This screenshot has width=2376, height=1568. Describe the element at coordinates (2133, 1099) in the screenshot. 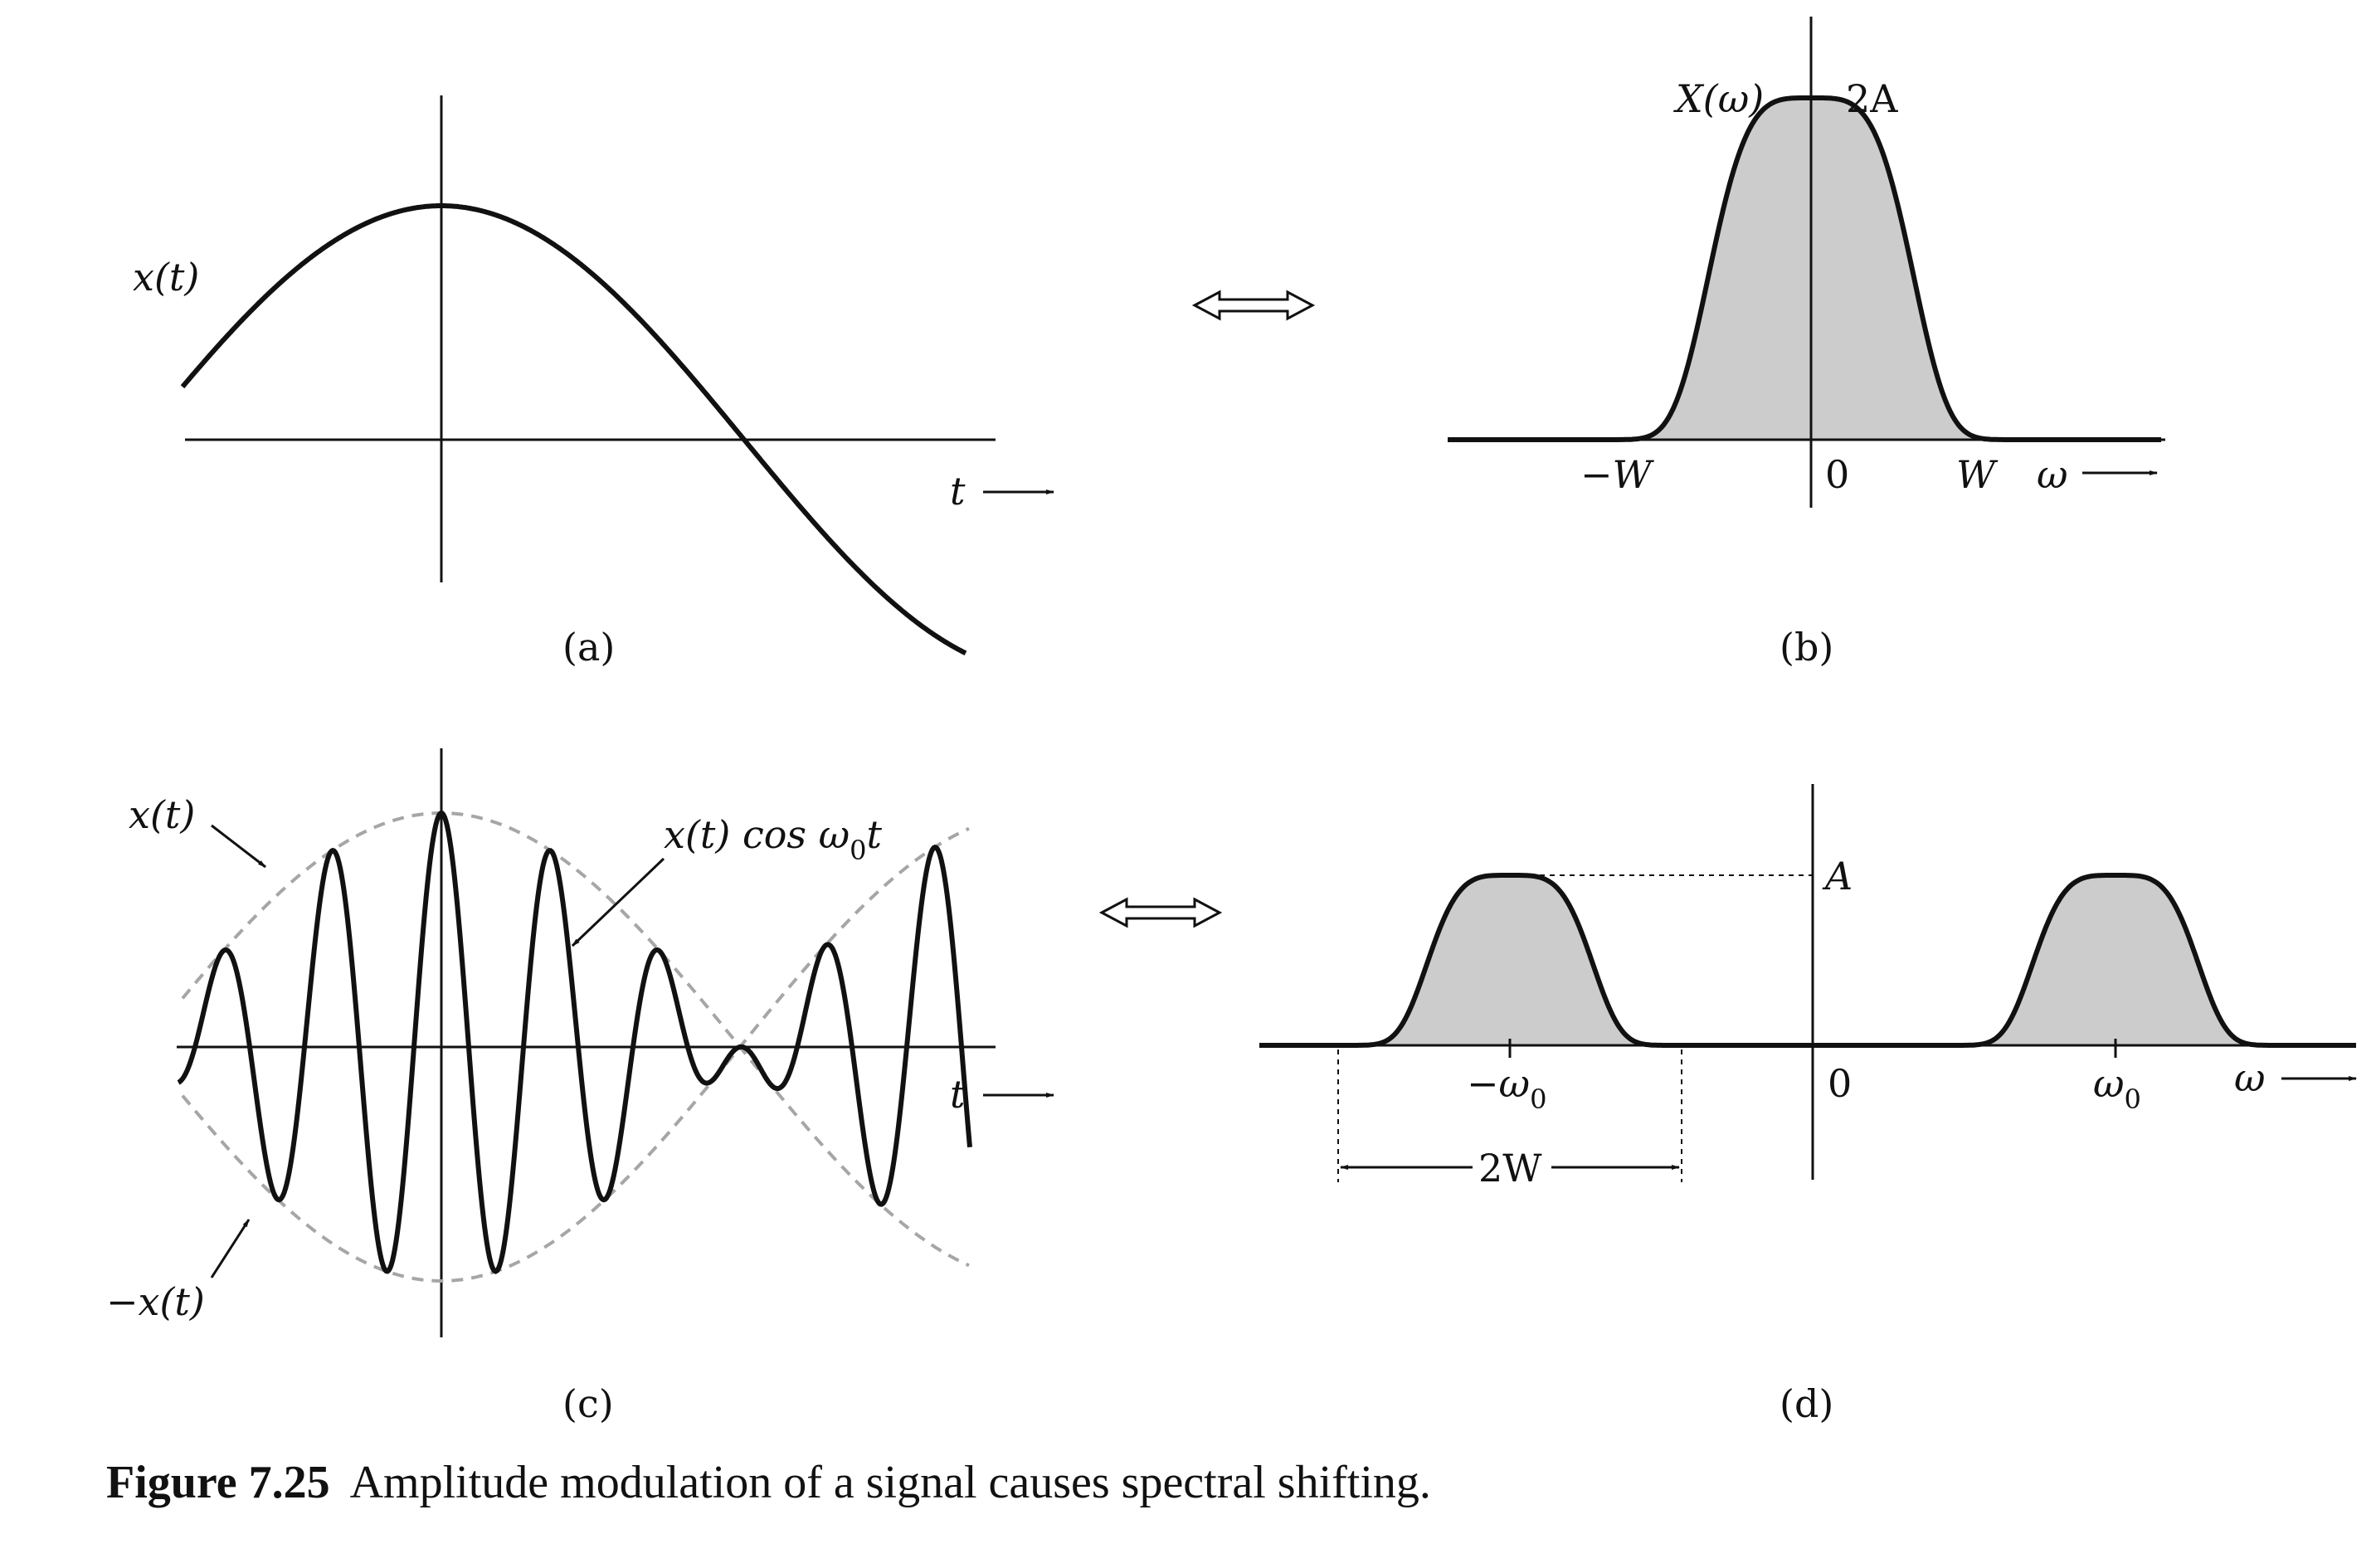

I see `panel-d-pos-carrier-sub: 0` at that location.